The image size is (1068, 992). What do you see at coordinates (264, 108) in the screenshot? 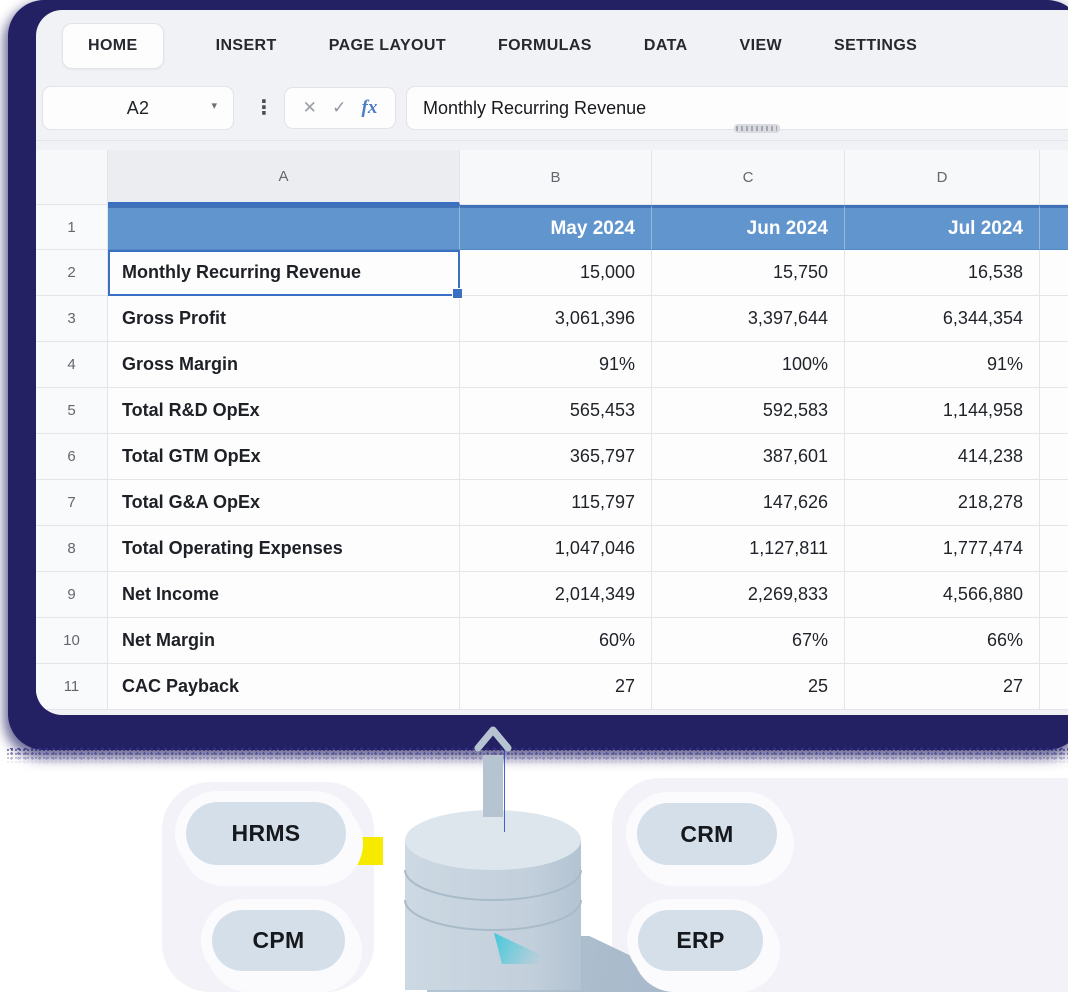
I see `kebab-menu-icon: ⋮` at bounding box center [264, 108].